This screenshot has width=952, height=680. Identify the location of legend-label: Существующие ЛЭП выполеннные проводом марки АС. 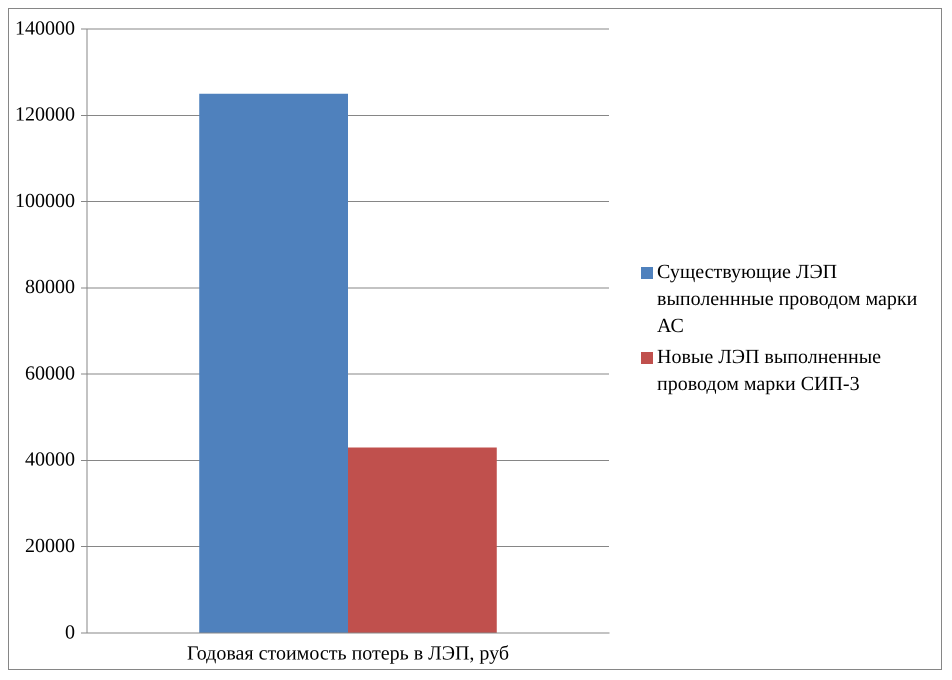
(787, 299).